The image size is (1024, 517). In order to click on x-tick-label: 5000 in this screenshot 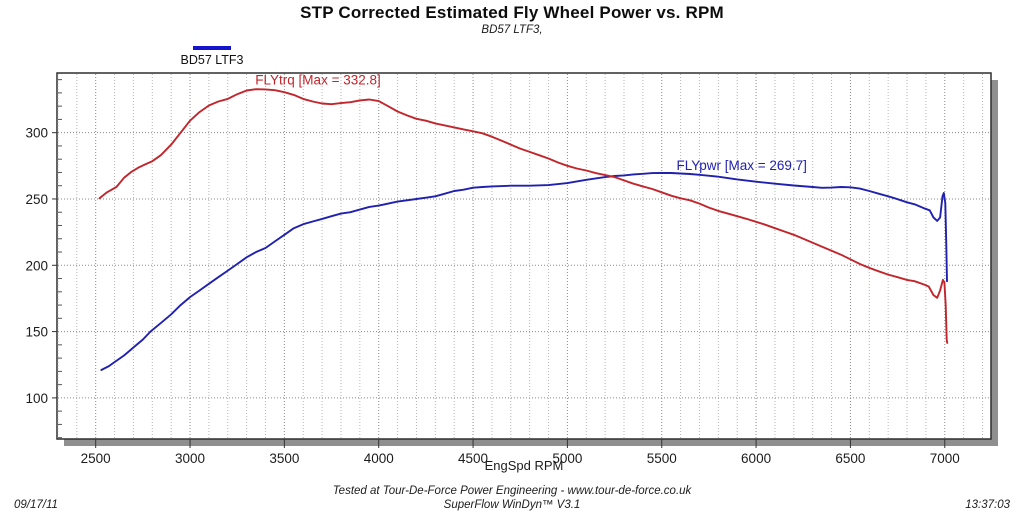, I will do `click(567, 458)`.